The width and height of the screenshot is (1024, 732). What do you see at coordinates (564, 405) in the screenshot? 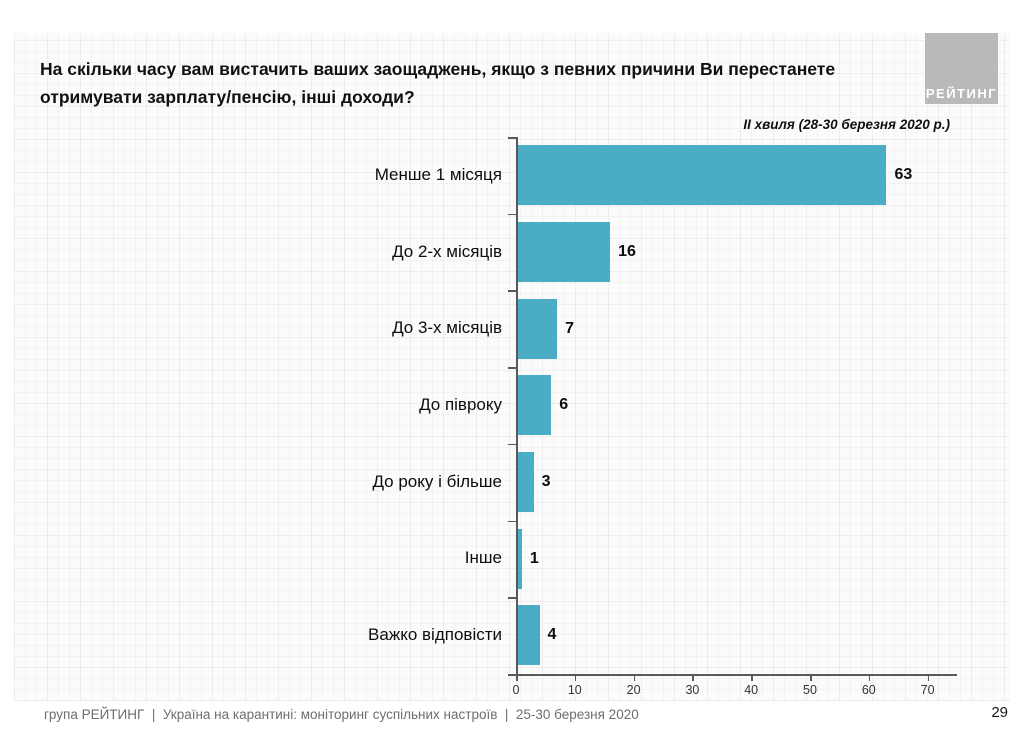
I see `bar-value-label: 6` at bounding box center [564, 405].